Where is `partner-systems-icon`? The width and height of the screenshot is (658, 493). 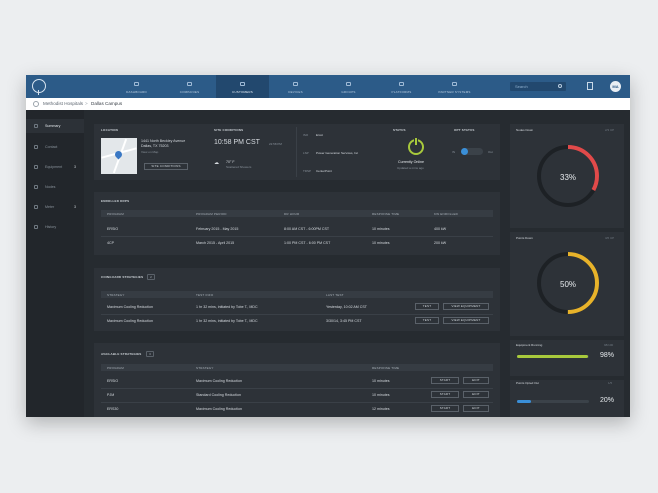 partner-systems-icon is located at coordinates (454, 84).